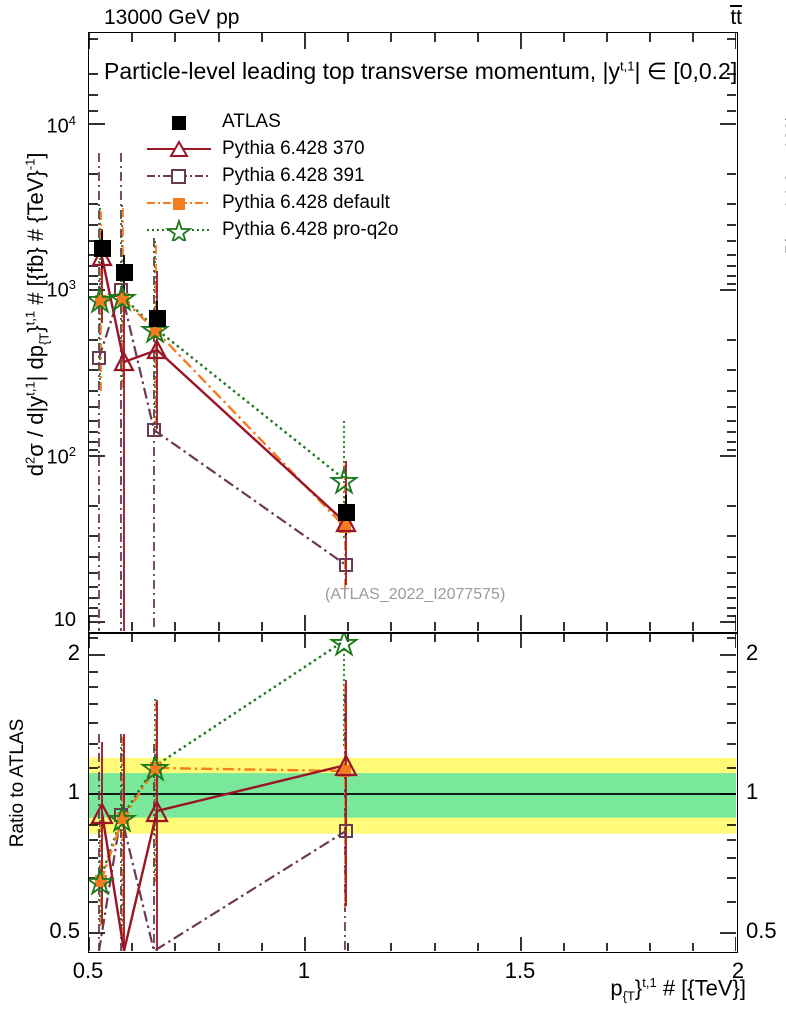 The width and height of the screenshot is (786, 1024). What do you see at coordinates (97, 330) in the screenshot?
I see `y-axis-ticks-left` at bounding box center [97, 330].